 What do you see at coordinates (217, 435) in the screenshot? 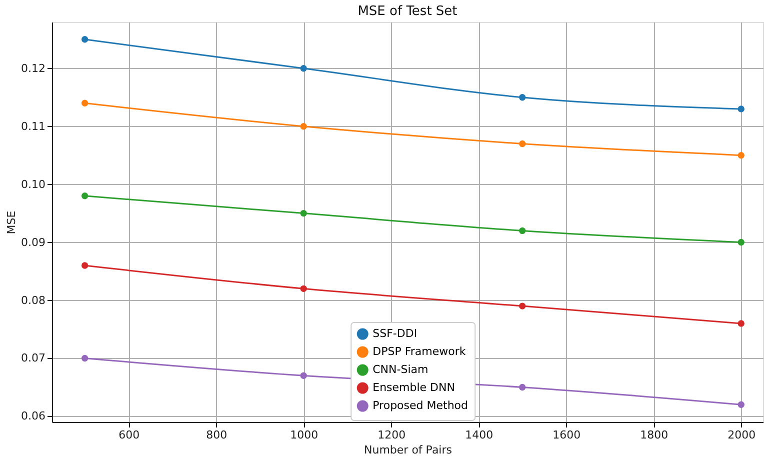
I see `x-tick-label: 800` at bounding box center [217, 435].